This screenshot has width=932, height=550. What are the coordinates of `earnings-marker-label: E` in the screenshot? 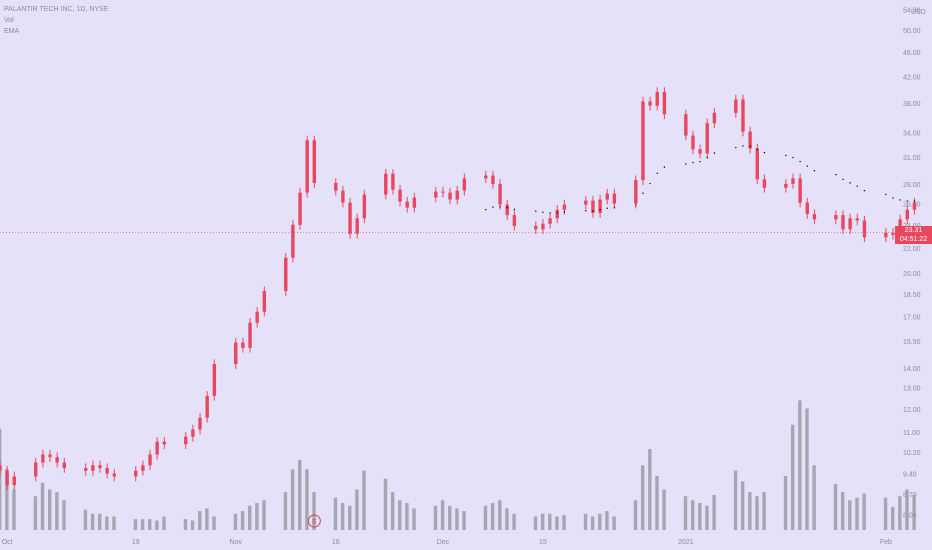 It's located at (314, 522).